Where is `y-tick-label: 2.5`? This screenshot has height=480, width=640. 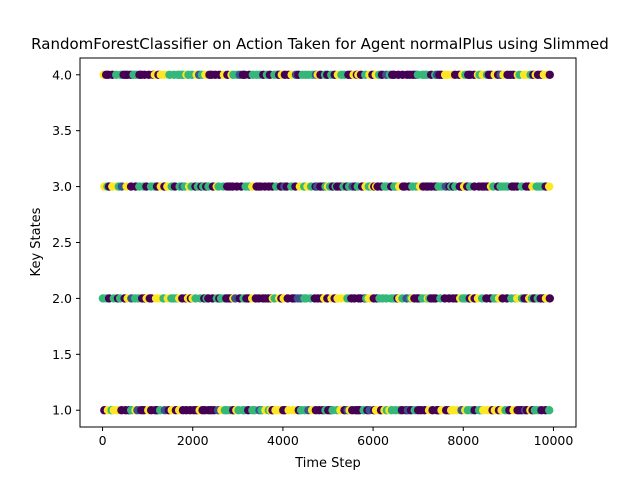
y-tick-label: 2.5 is located at coordinates (62, 242).